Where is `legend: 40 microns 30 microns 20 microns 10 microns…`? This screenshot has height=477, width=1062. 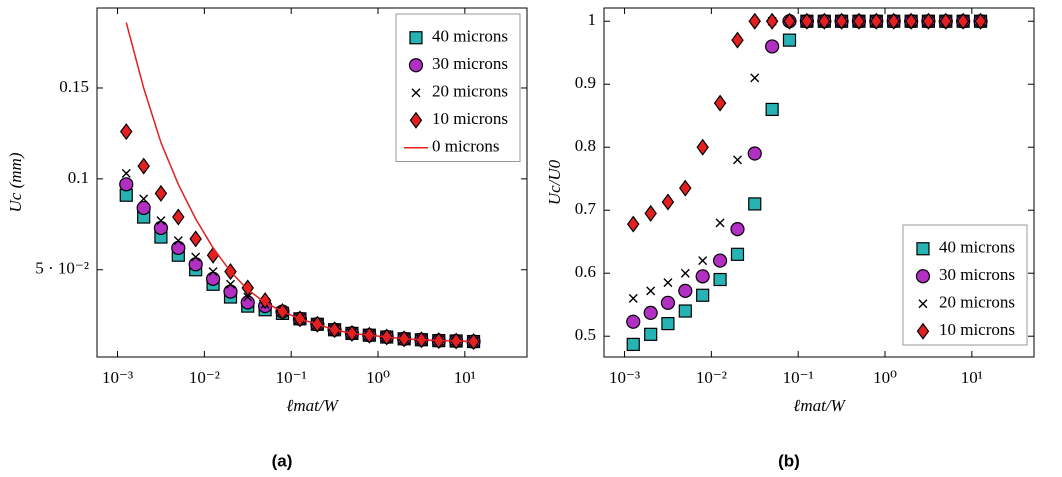 legend: 40 microns 30 microns 20 microns 10 microns… is located at coordinates (458, 87).